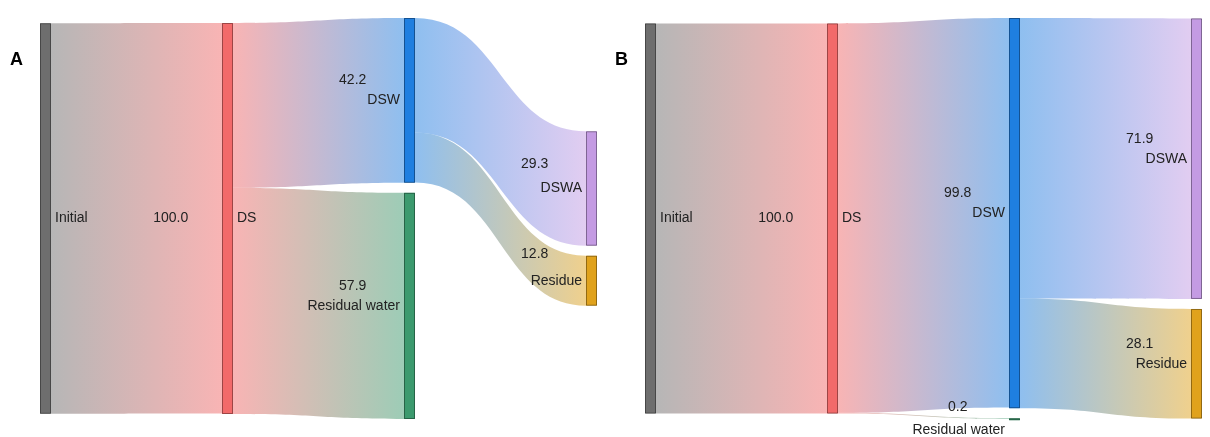  Describe the element at coordinates (353, 284) in the screenshot. I see `data-label: 57.9` at that location.